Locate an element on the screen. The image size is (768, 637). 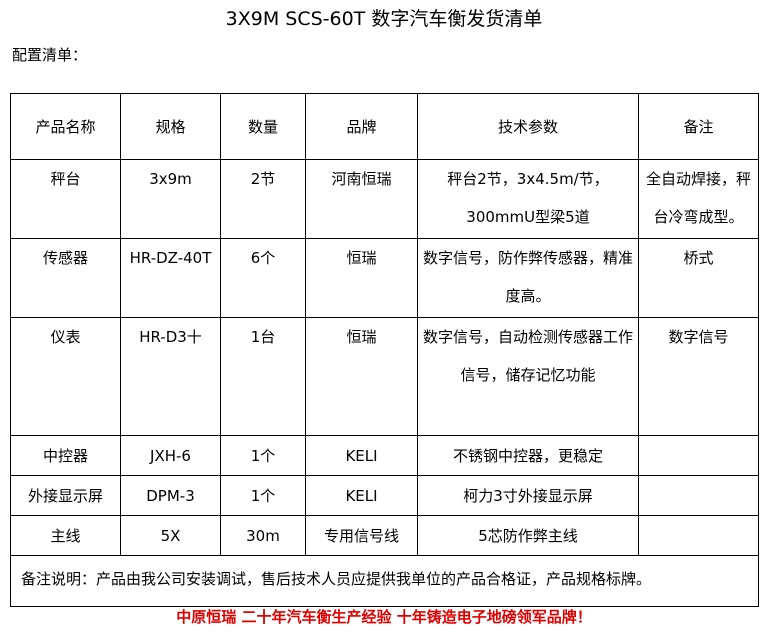
table-row: 传感器 HR-DZ-40T 6个 恒瑞 数字信号，防作弊传感器，精准度高。 桥式 is located at coordinates (384, 278).